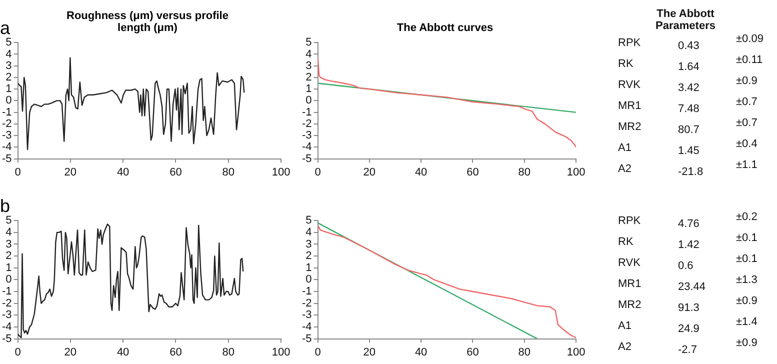 This screenshot has height=364, width=777. I want to click on text: ±0.4, so click(747, 144).